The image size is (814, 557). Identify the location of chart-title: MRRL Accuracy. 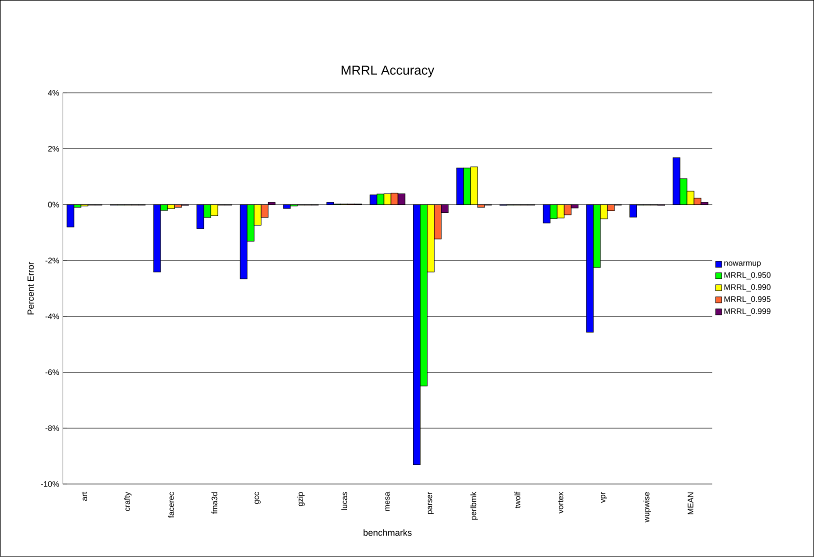
(388, 72).